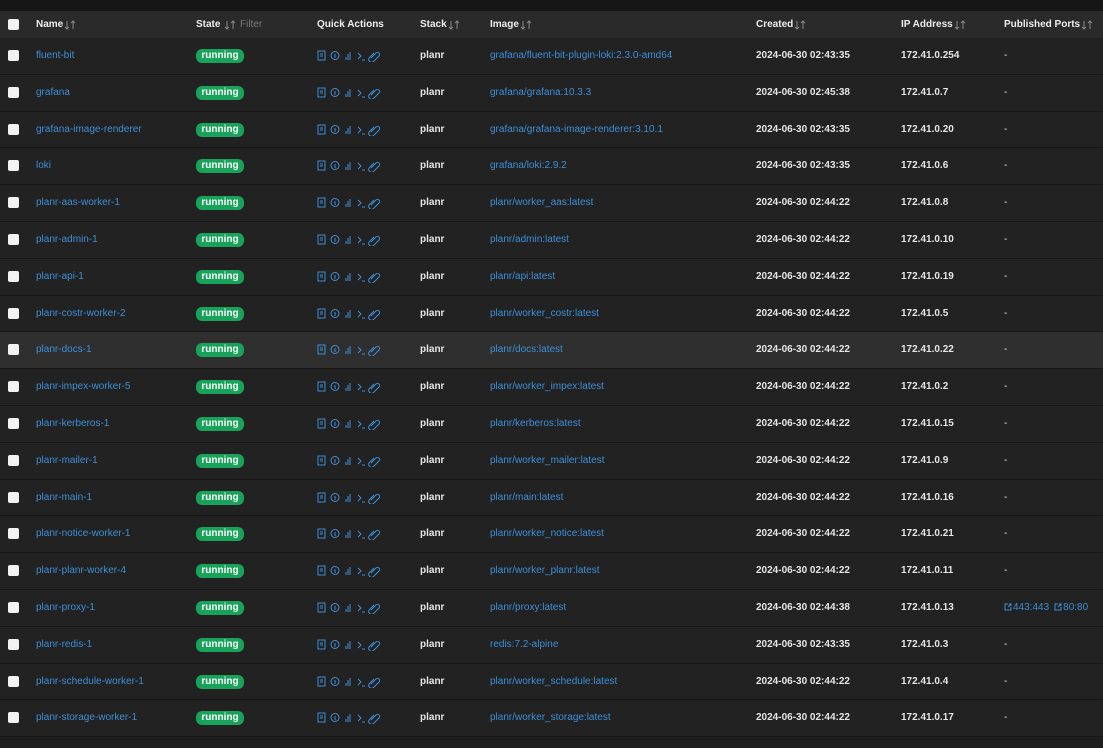 The image size is (1103, 748). What do you see at coordinates (1042, 24) in the screenshot?
I see `ports-header: Published Ports` at bounding box center [1042, 24].